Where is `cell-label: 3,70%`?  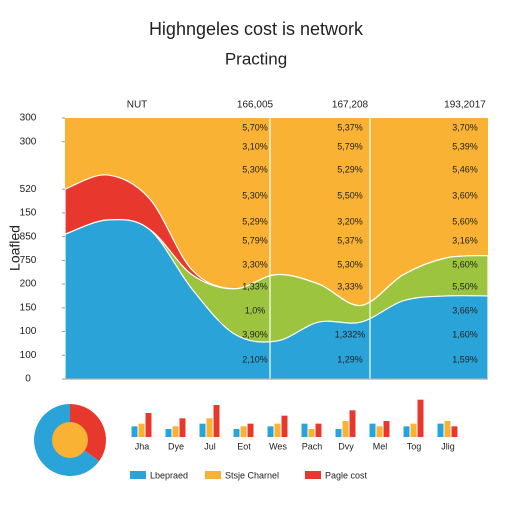 cell-label: 3,70% is located at coordinates (465, 127).